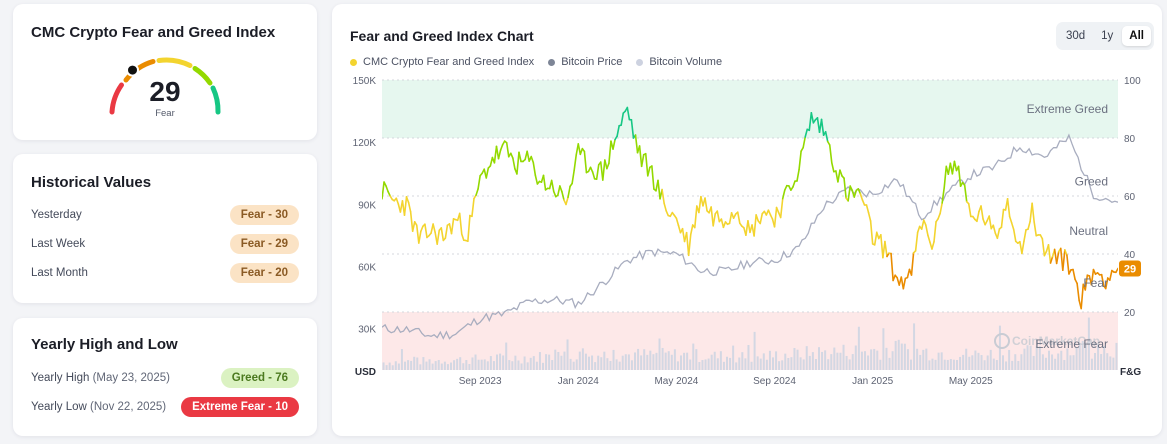  I want to click on legend-item-volume: Bitcoin Volume, so click(679, 62).